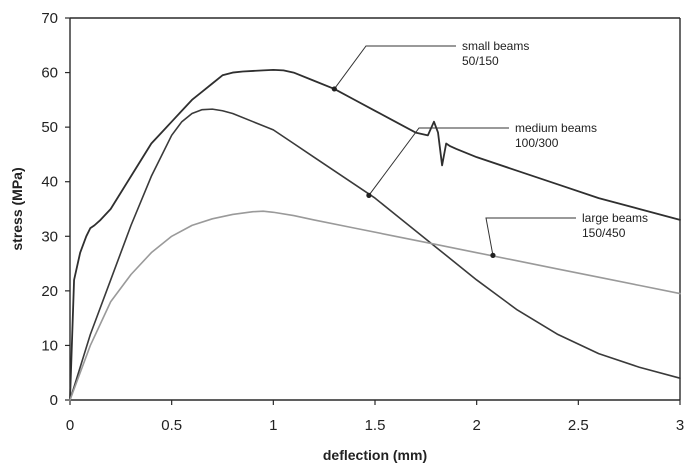 Image resolution: width=694 pixels, height=470 pixels. I want to click on y-tick-label: 60, so click(49, 73).